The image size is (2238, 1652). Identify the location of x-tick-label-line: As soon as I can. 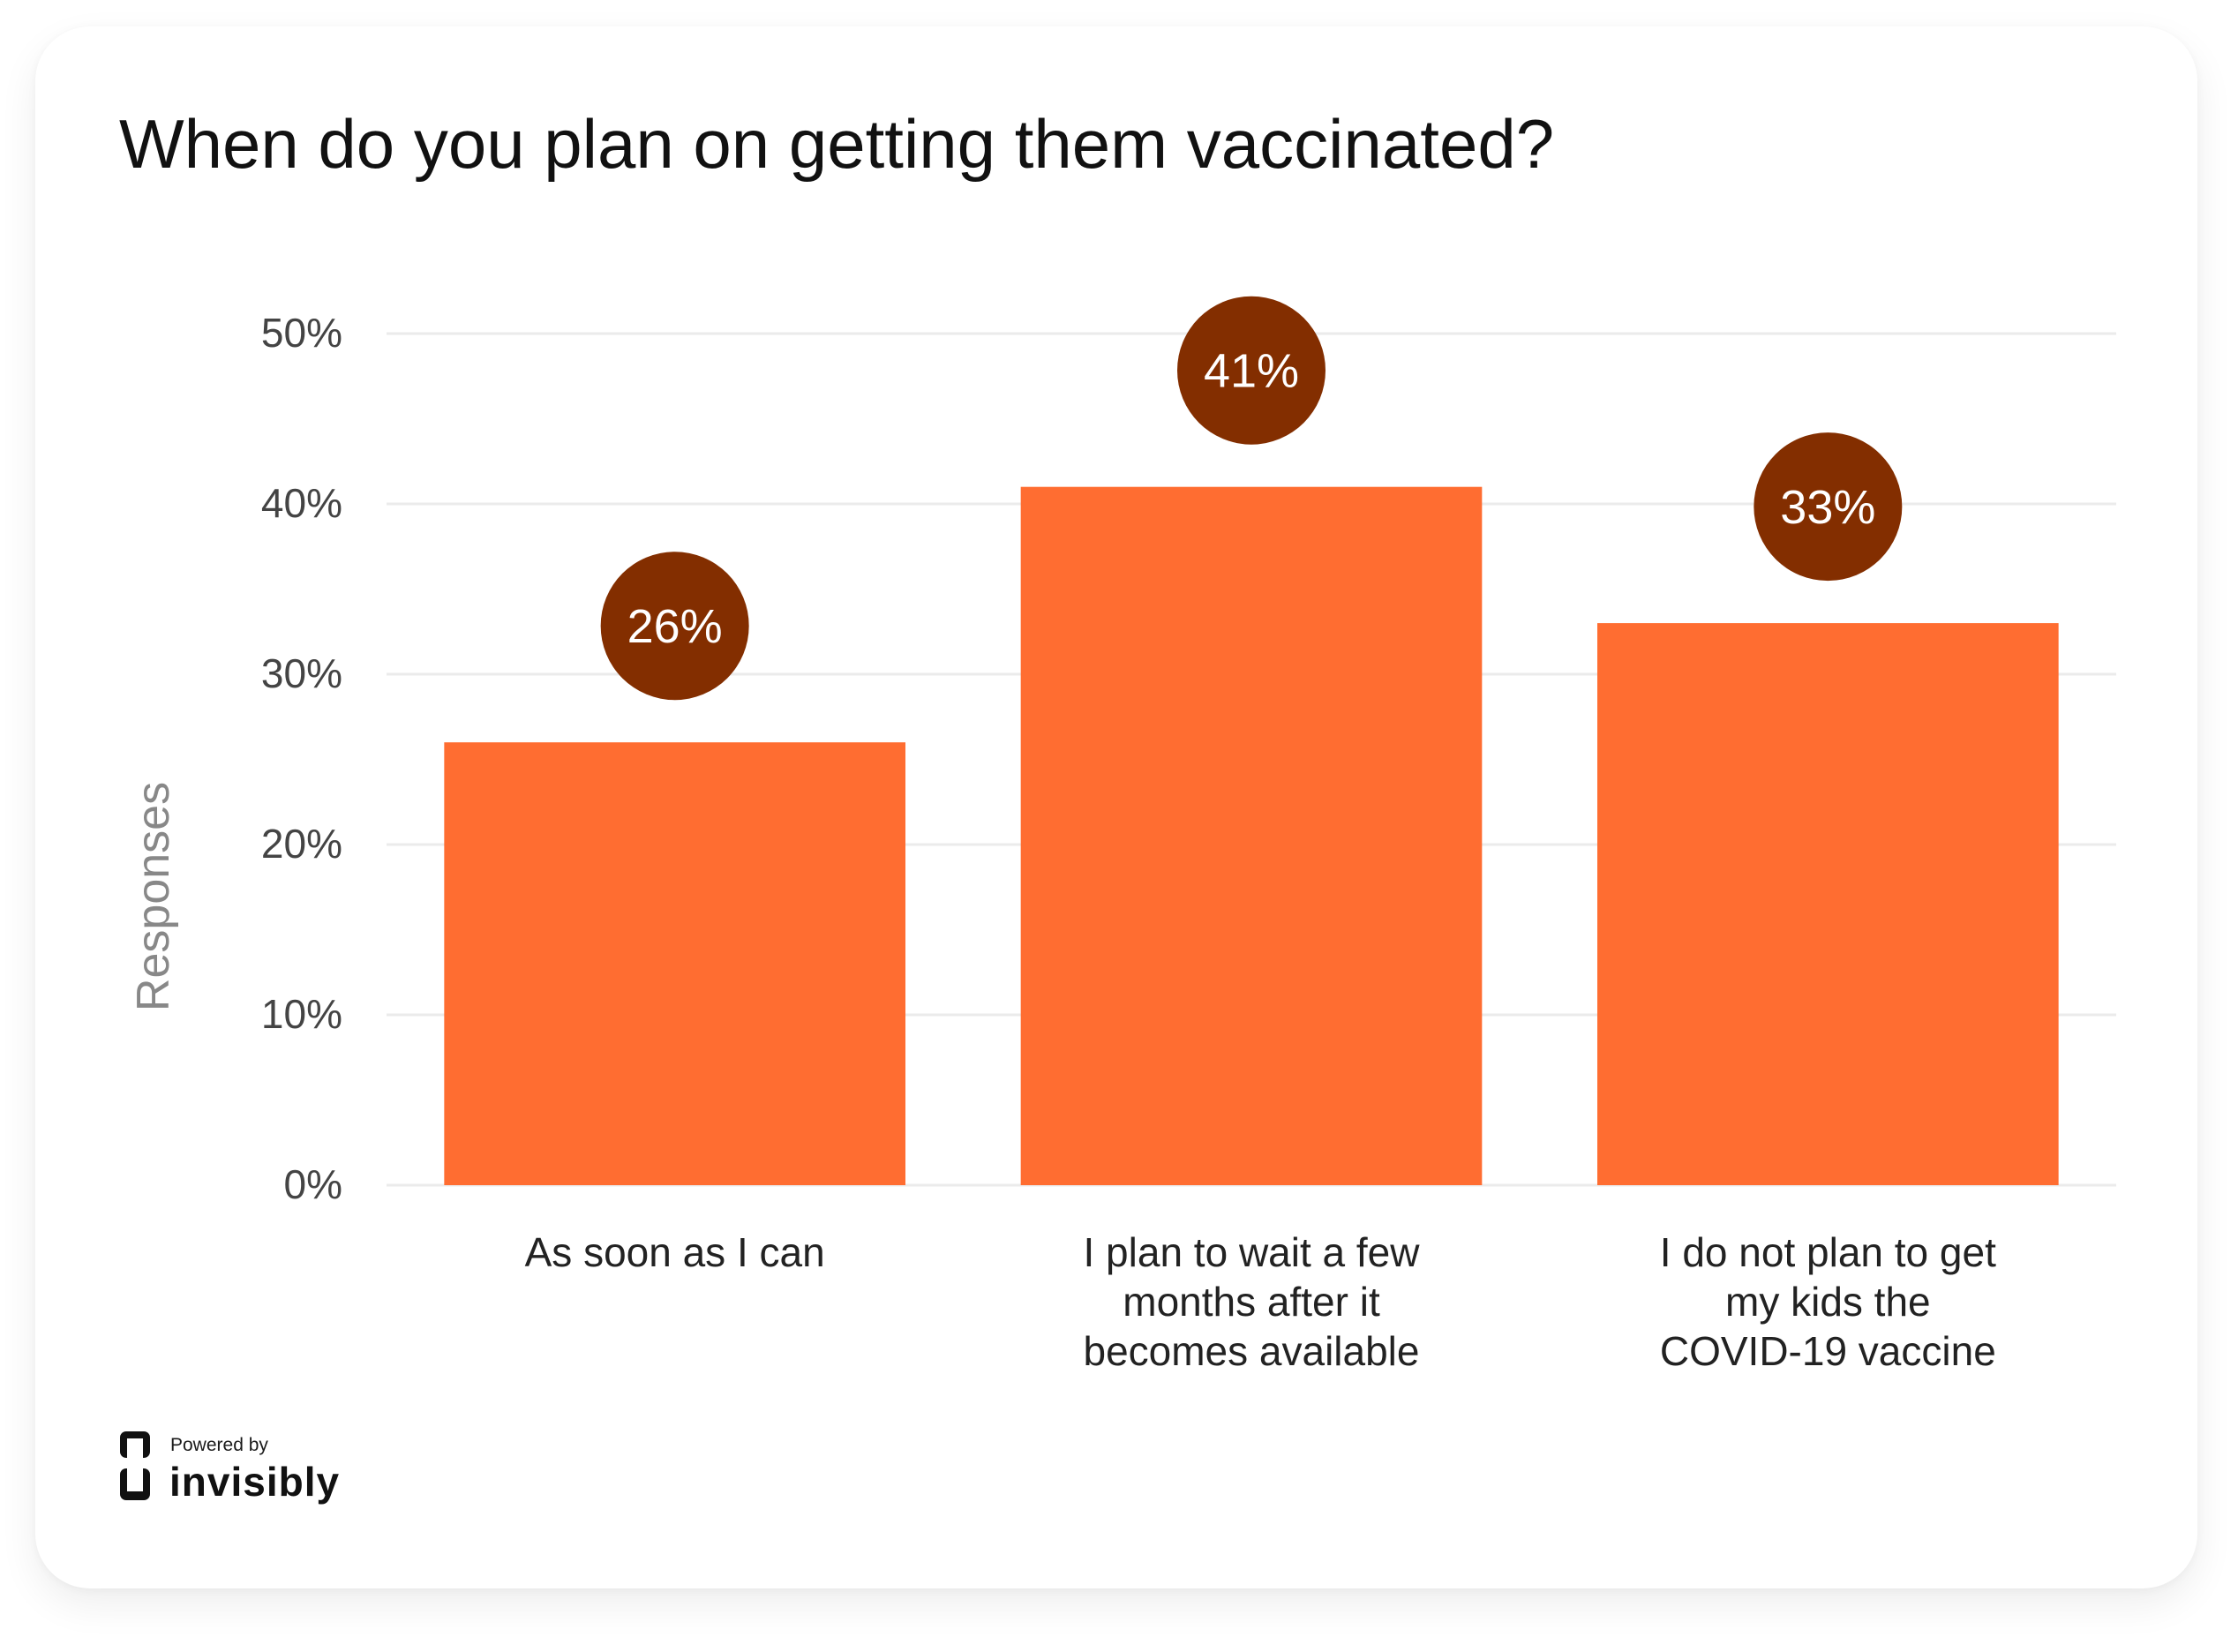
(675, 1252).